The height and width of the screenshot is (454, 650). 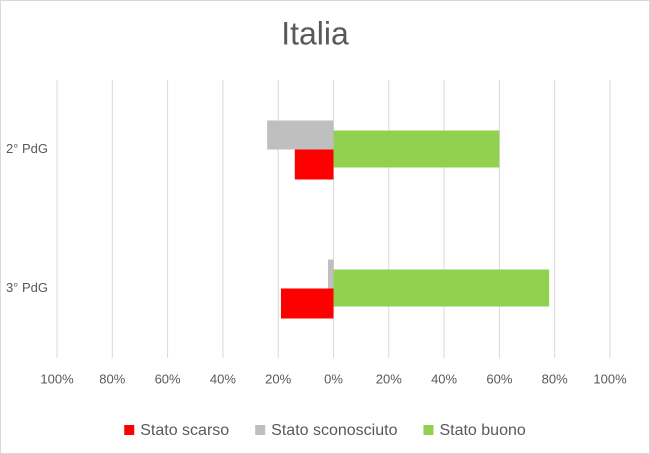 What do you see at coordinates (482, 430) in the screenshot?
I see `legend-label: Stato buono` at bounding box center [482, 430].